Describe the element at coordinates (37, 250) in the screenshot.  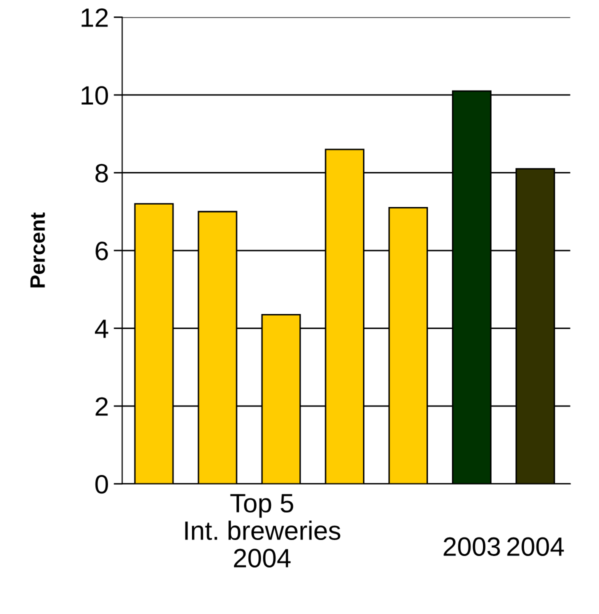
I see `y-axis-title: Percent` at that location.